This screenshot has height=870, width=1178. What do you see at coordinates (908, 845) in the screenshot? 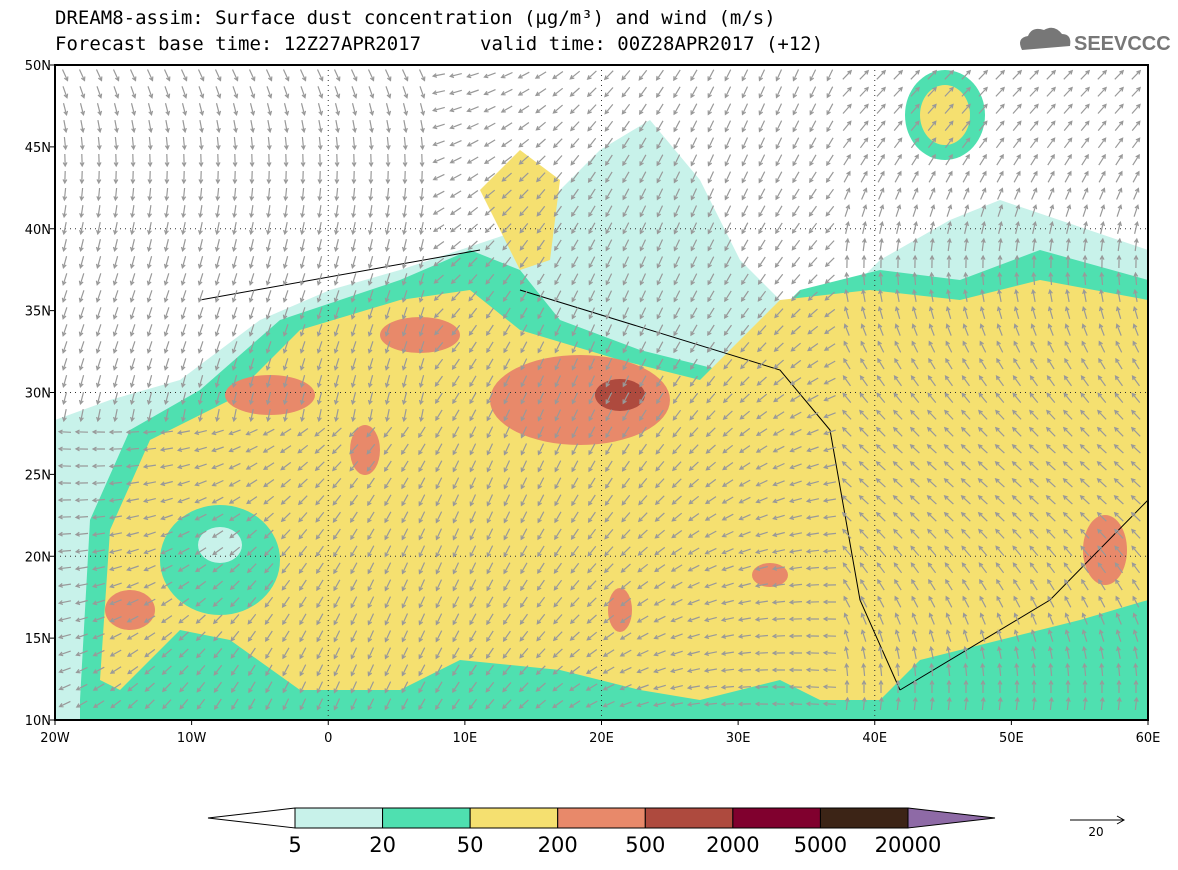
I see `colorbar-label: 20000` at bounding box center [908, 845].